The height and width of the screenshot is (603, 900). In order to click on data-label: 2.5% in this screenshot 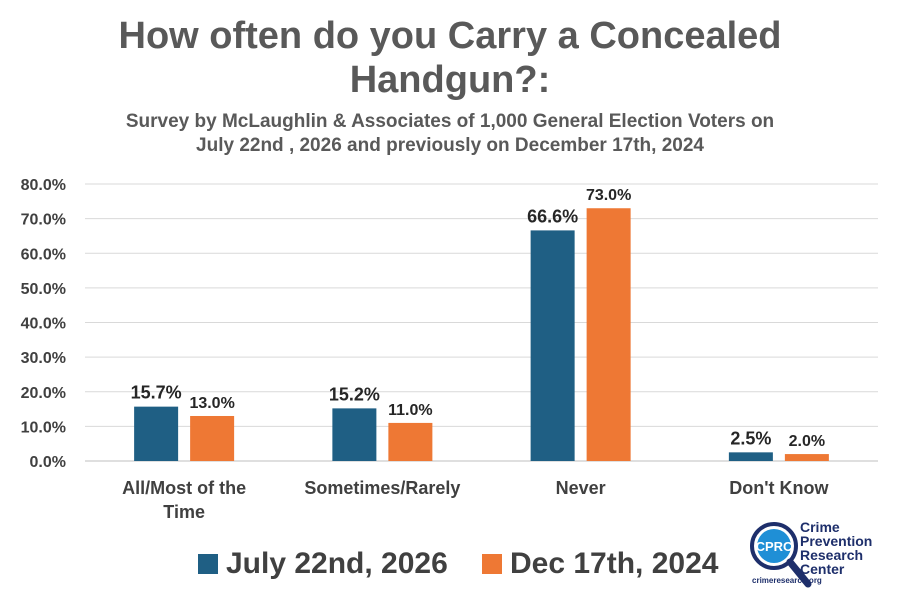, I will do `click(750, 438)`.